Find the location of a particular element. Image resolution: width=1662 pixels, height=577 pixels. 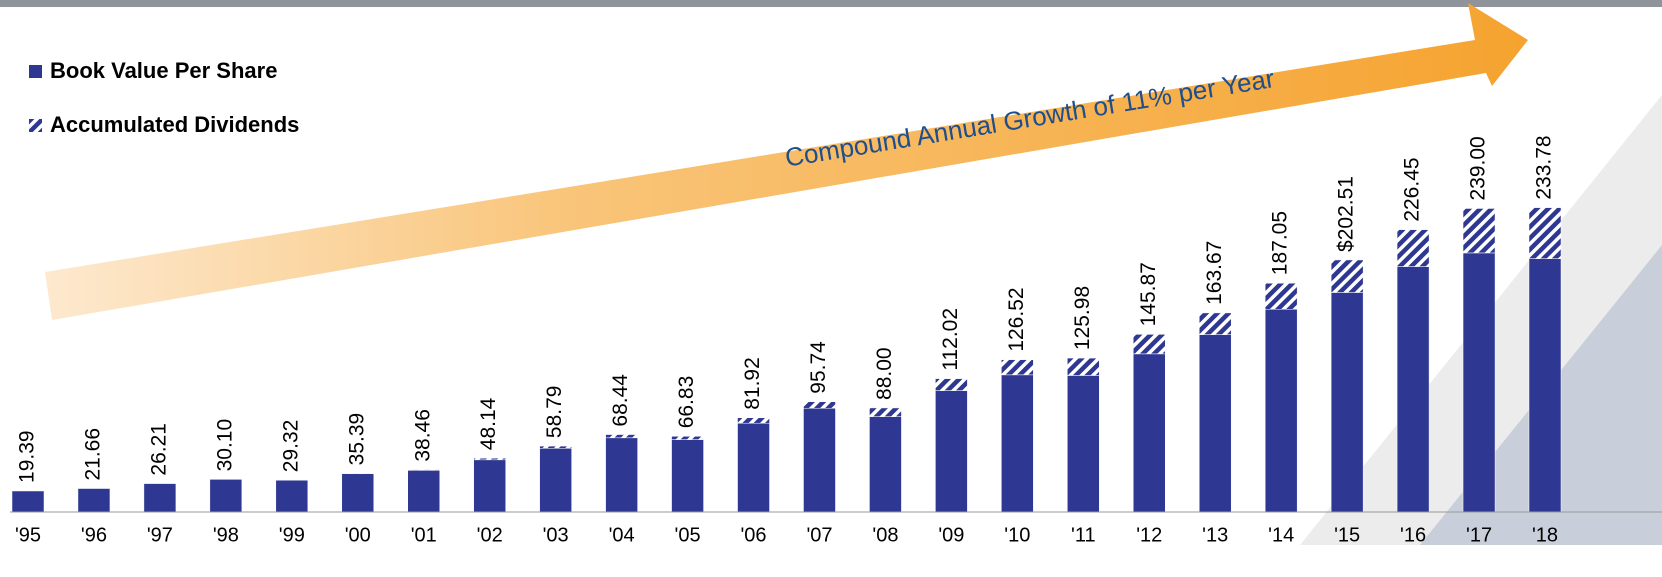

value-label: 112.02 is located at coordinates (950, 339).